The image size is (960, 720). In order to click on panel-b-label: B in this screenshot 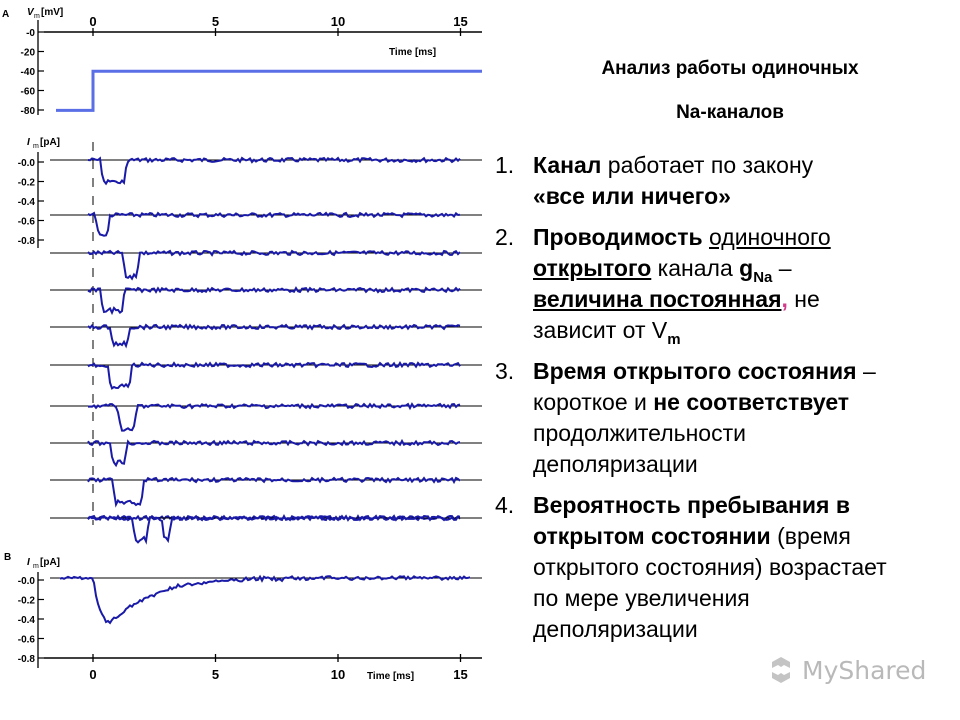, I will do `click(7, 557)`.